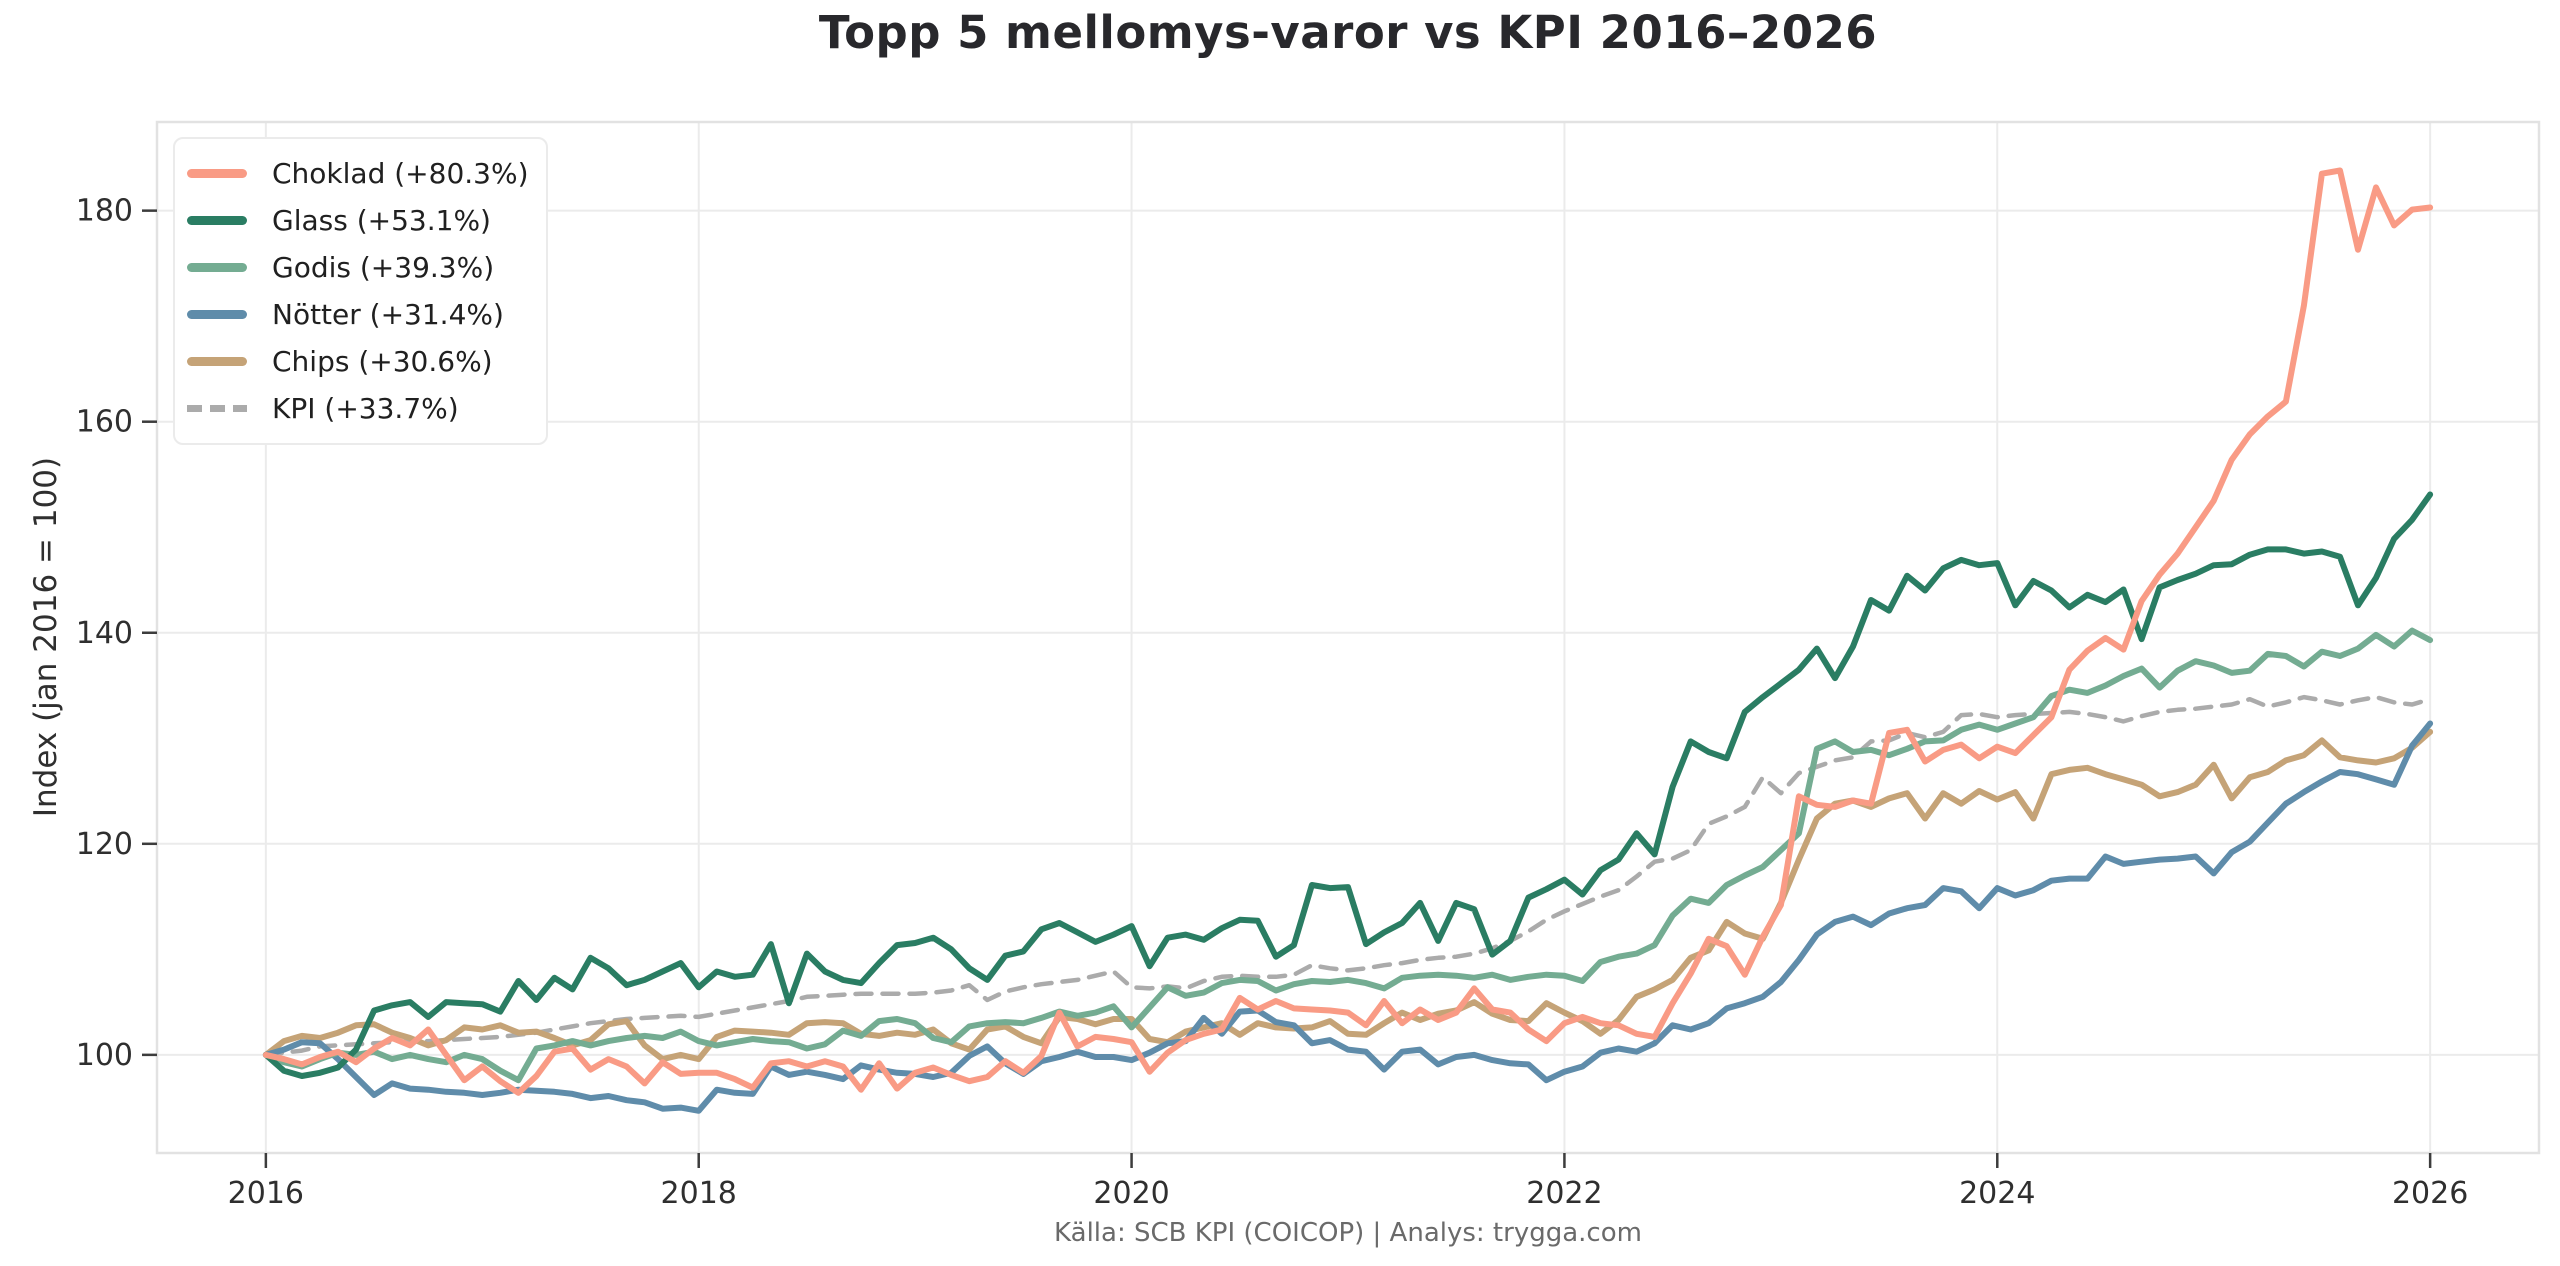 Image resolution: width=2560 pixels, height=1266 pixels. I want to click on legend-item-godis: Godis (+39.3%), so click(366, 267).